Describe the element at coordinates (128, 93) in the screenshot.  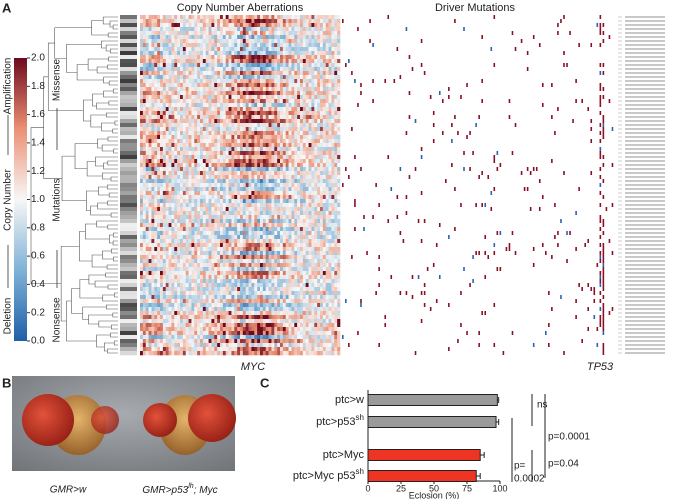
I see `sample-annotation` at that location.